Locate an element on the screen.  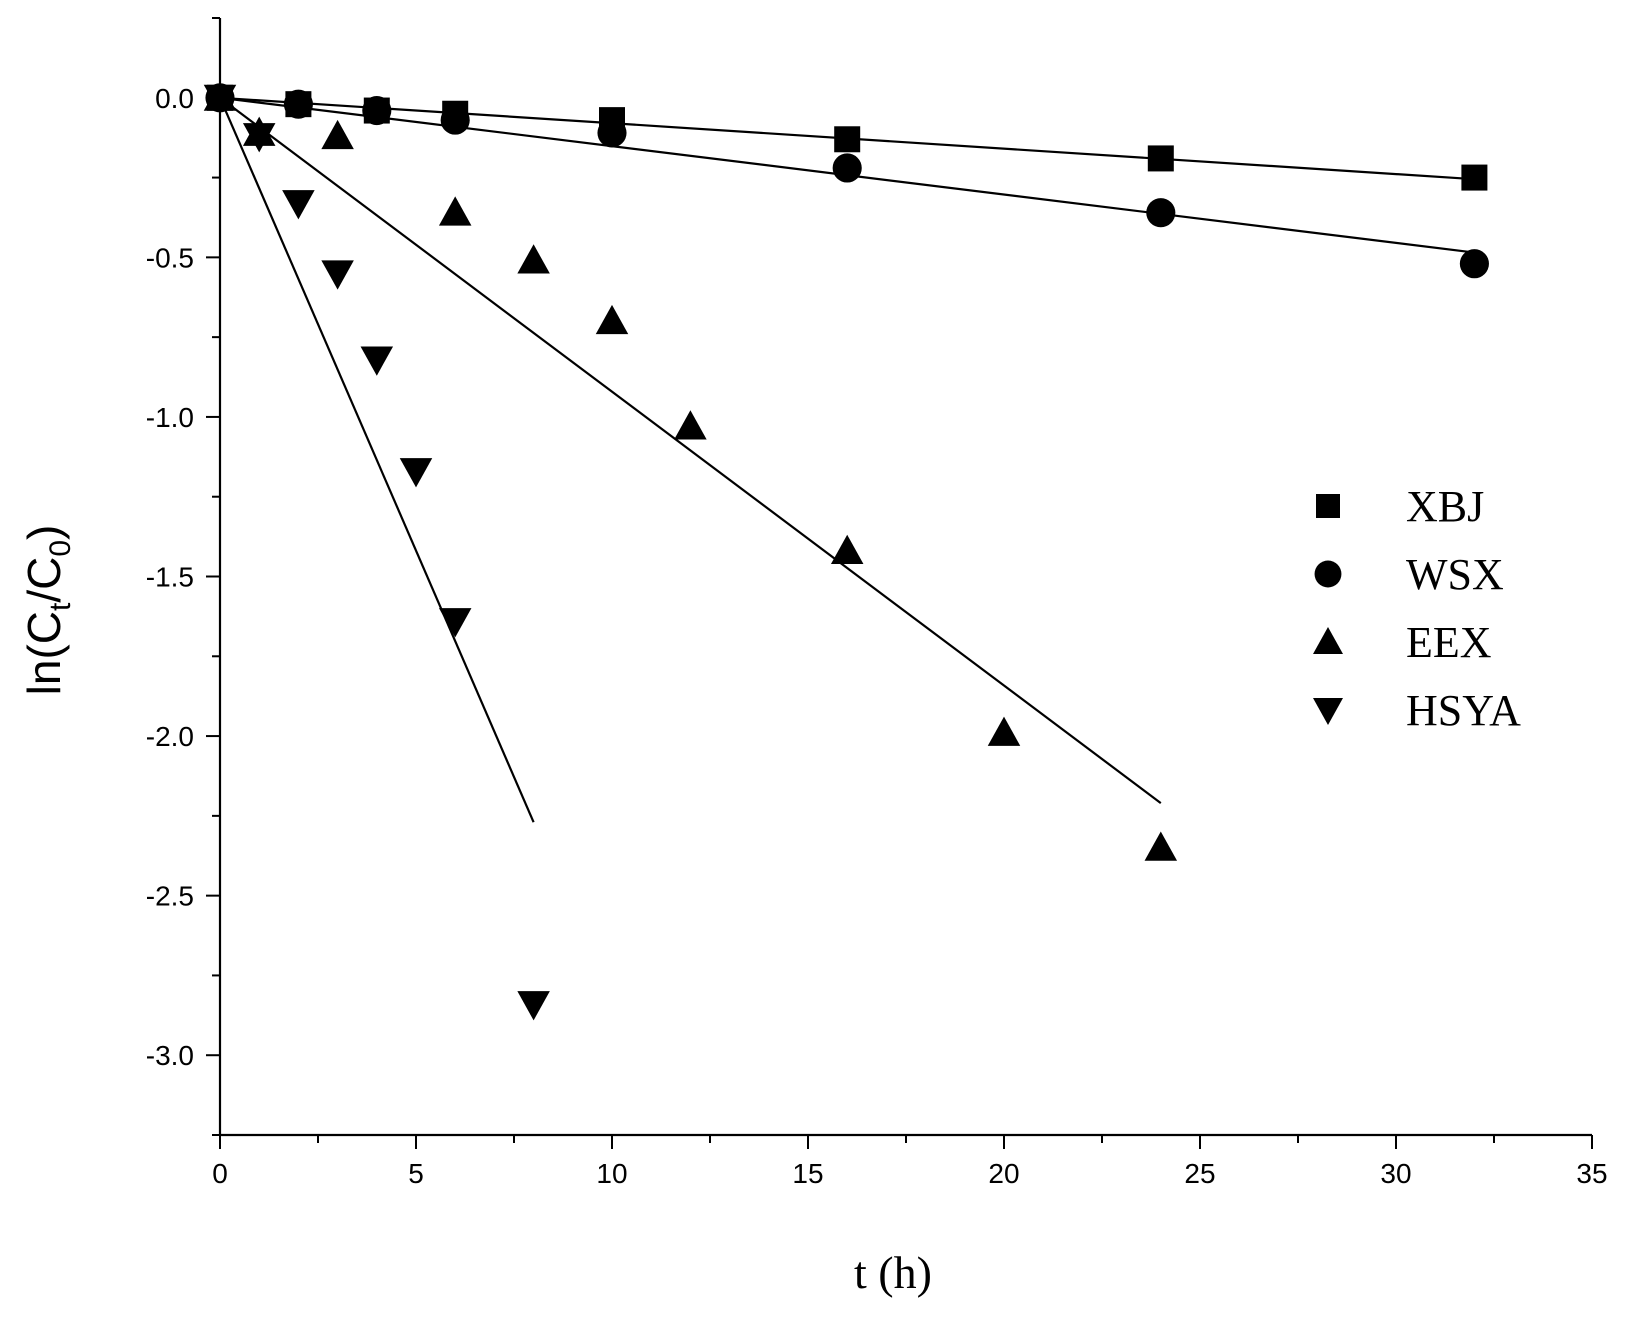
y-axis-title-sub2: 0 is located at coordinates (60, 548).